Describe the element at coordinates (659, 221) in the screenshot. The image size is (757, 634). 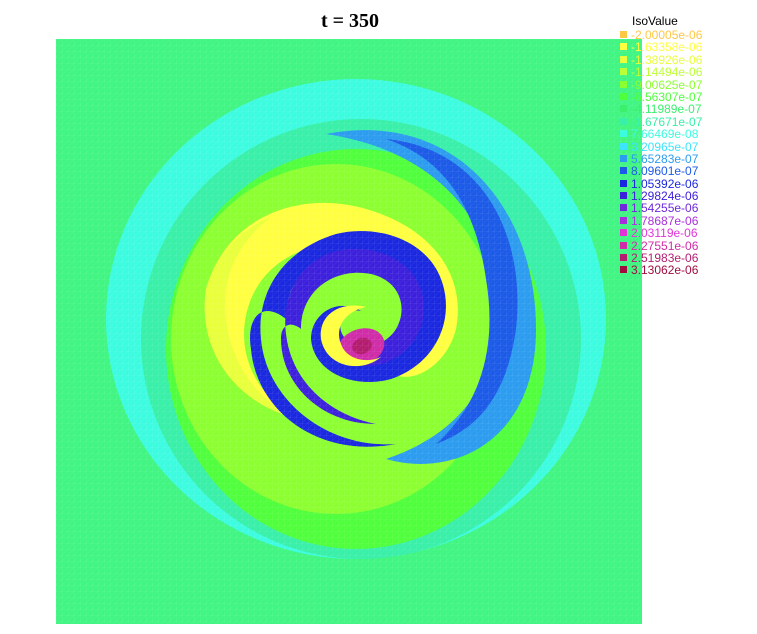
I see `legend-item: 1.78687e-06` at that location.